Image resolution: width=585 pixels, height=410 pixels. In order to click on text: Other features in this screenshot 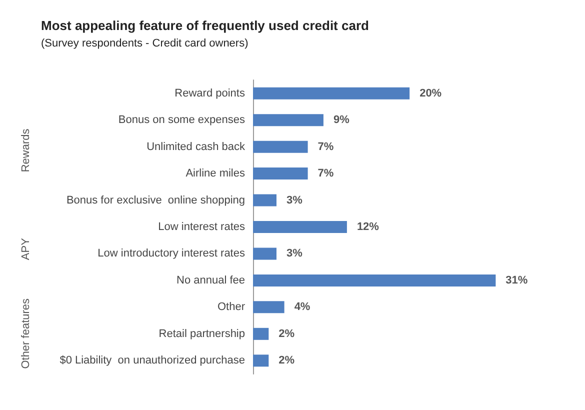, I will do `click(26, 333)`.